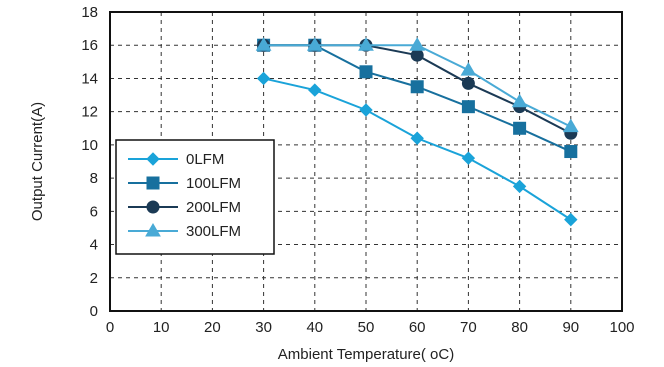  What do you see at coordinates (89, 45) in the screenshot?
I see `y-tick-label: 16` at bounding box center [89, 45].